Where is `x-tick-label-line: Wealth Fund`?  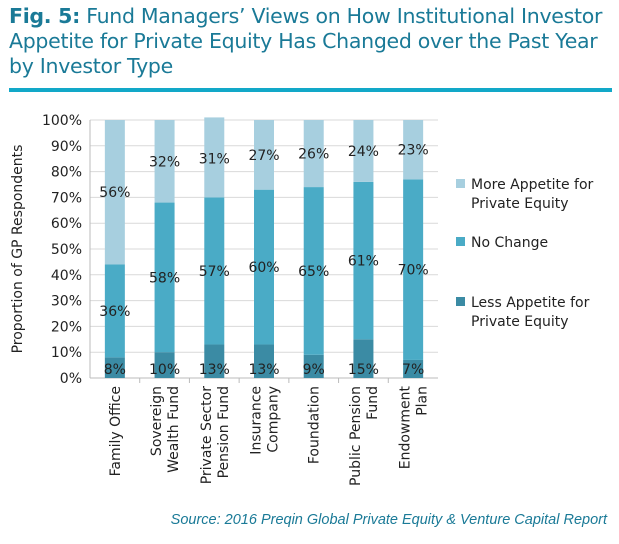 x-tick-label-line: Wealth Fund is located at coordinates (174, 429).